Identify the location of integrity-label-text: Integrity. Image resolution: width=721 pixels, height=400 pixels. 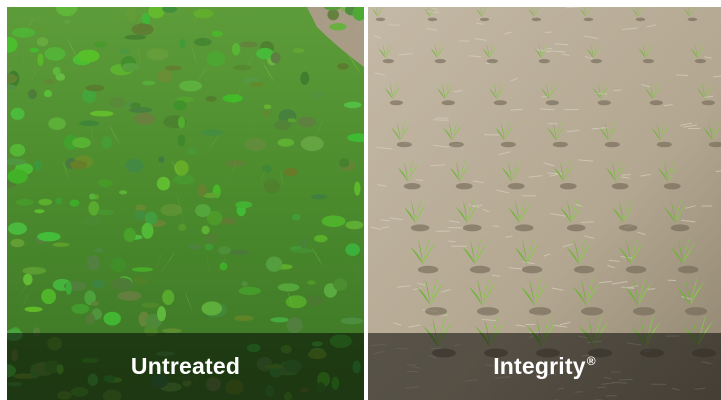
(539, 366).